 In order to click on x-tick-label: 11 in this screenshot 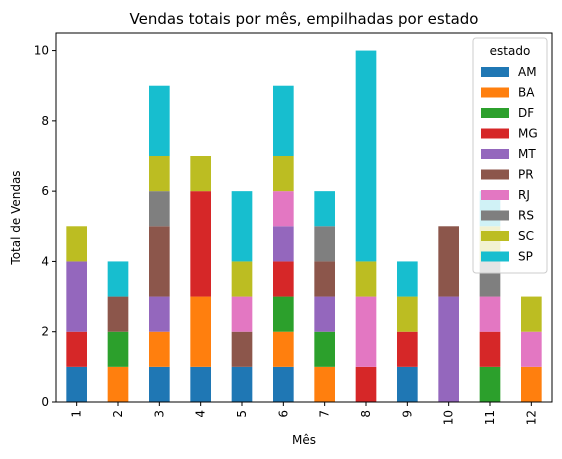, I will do `click(490, 417)`.